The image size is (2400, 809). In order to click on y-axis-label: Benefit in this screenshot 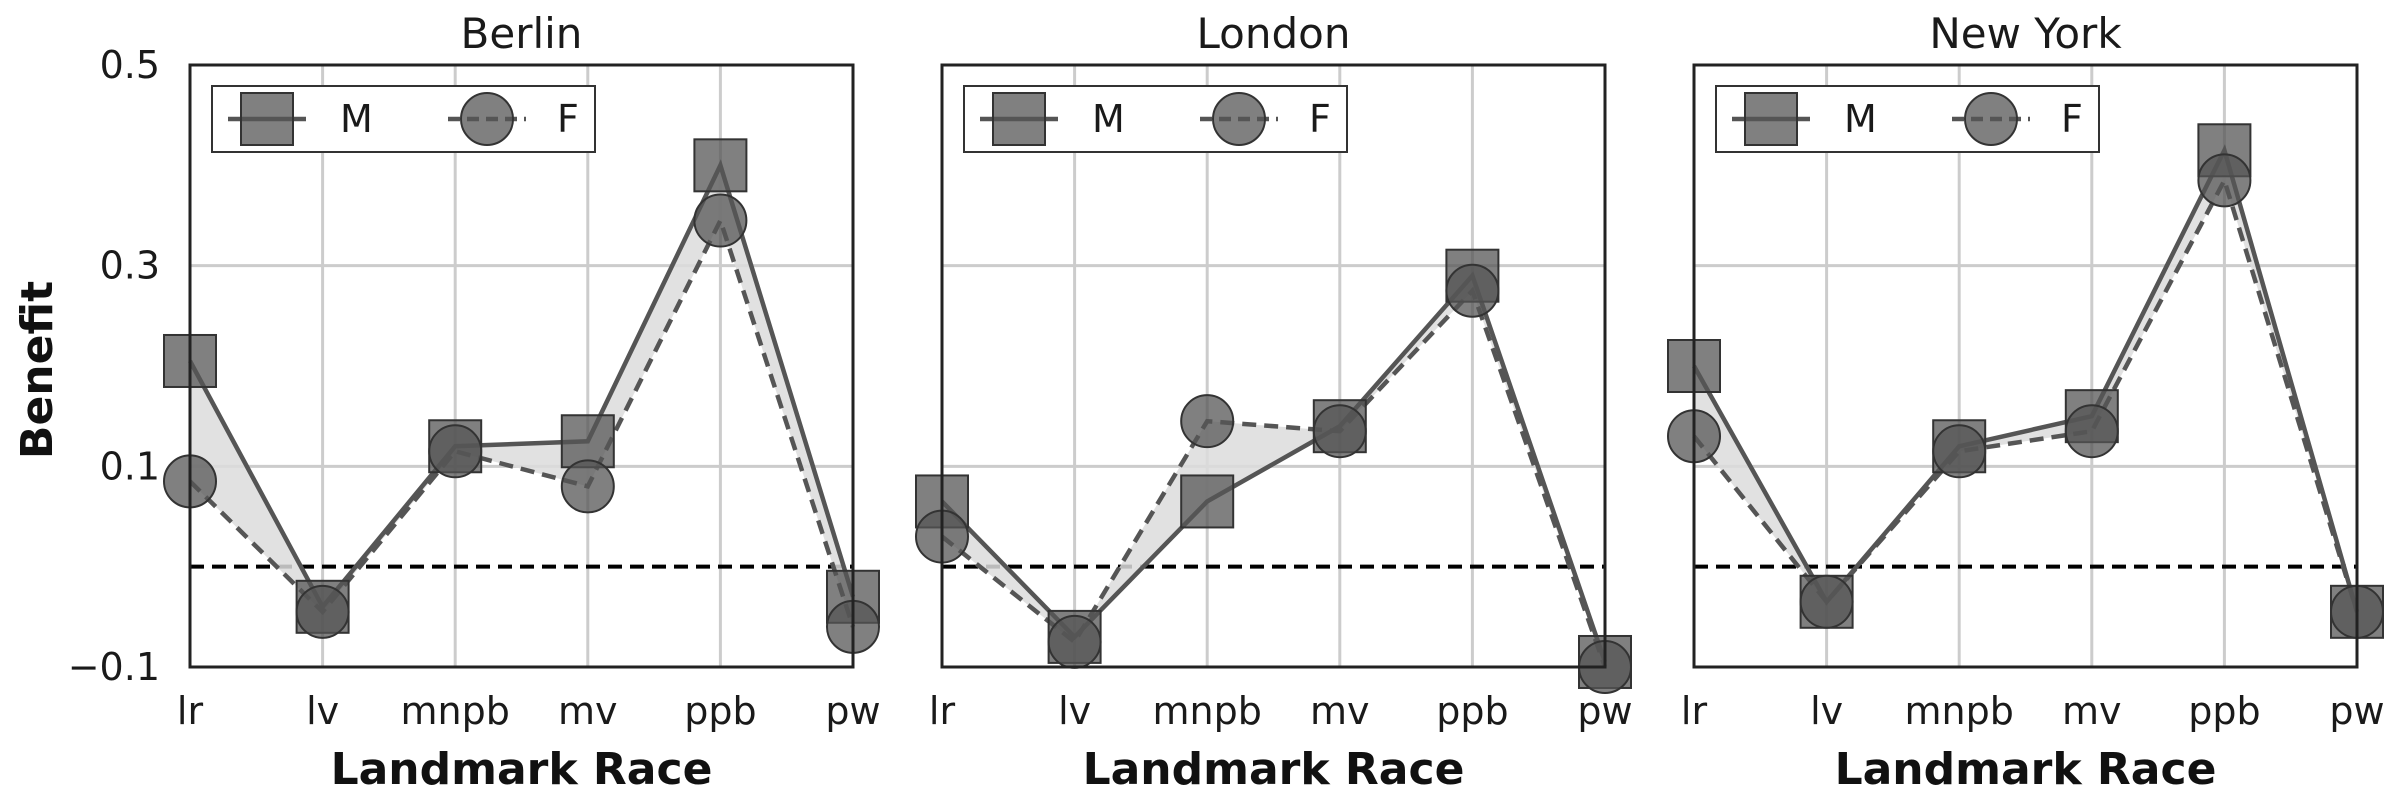, I will do `click(37, 370)`.